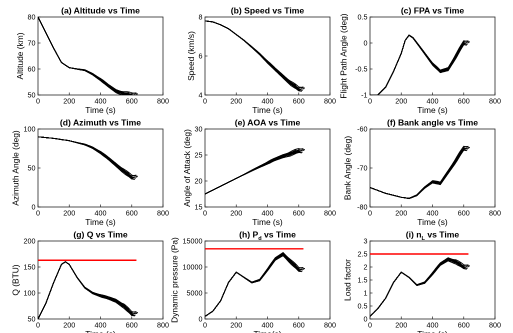 This screenshot has height=333, width=513. What do you see at coordinates (260, 239) in the screenshot?
I see `title-subscript: d` at bounding box center [260, 239].